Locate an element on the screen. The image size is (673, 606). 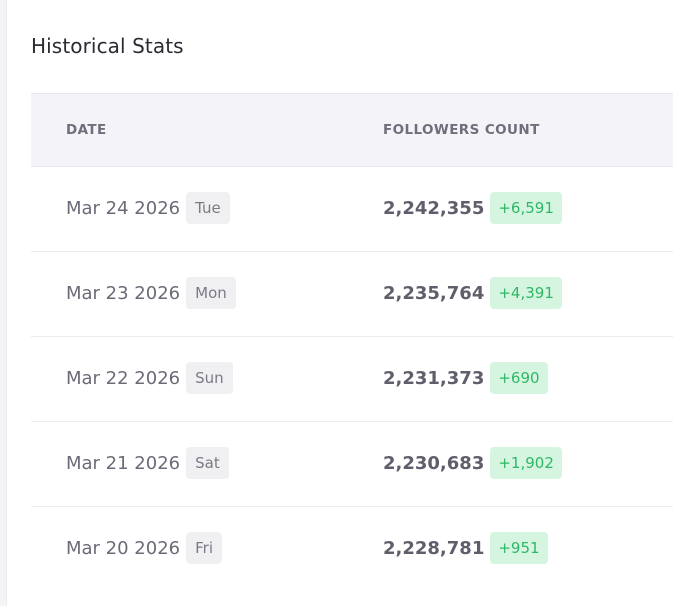
followers-cell: 2,235,764 +4,391 is located at coordinates (472, 293).